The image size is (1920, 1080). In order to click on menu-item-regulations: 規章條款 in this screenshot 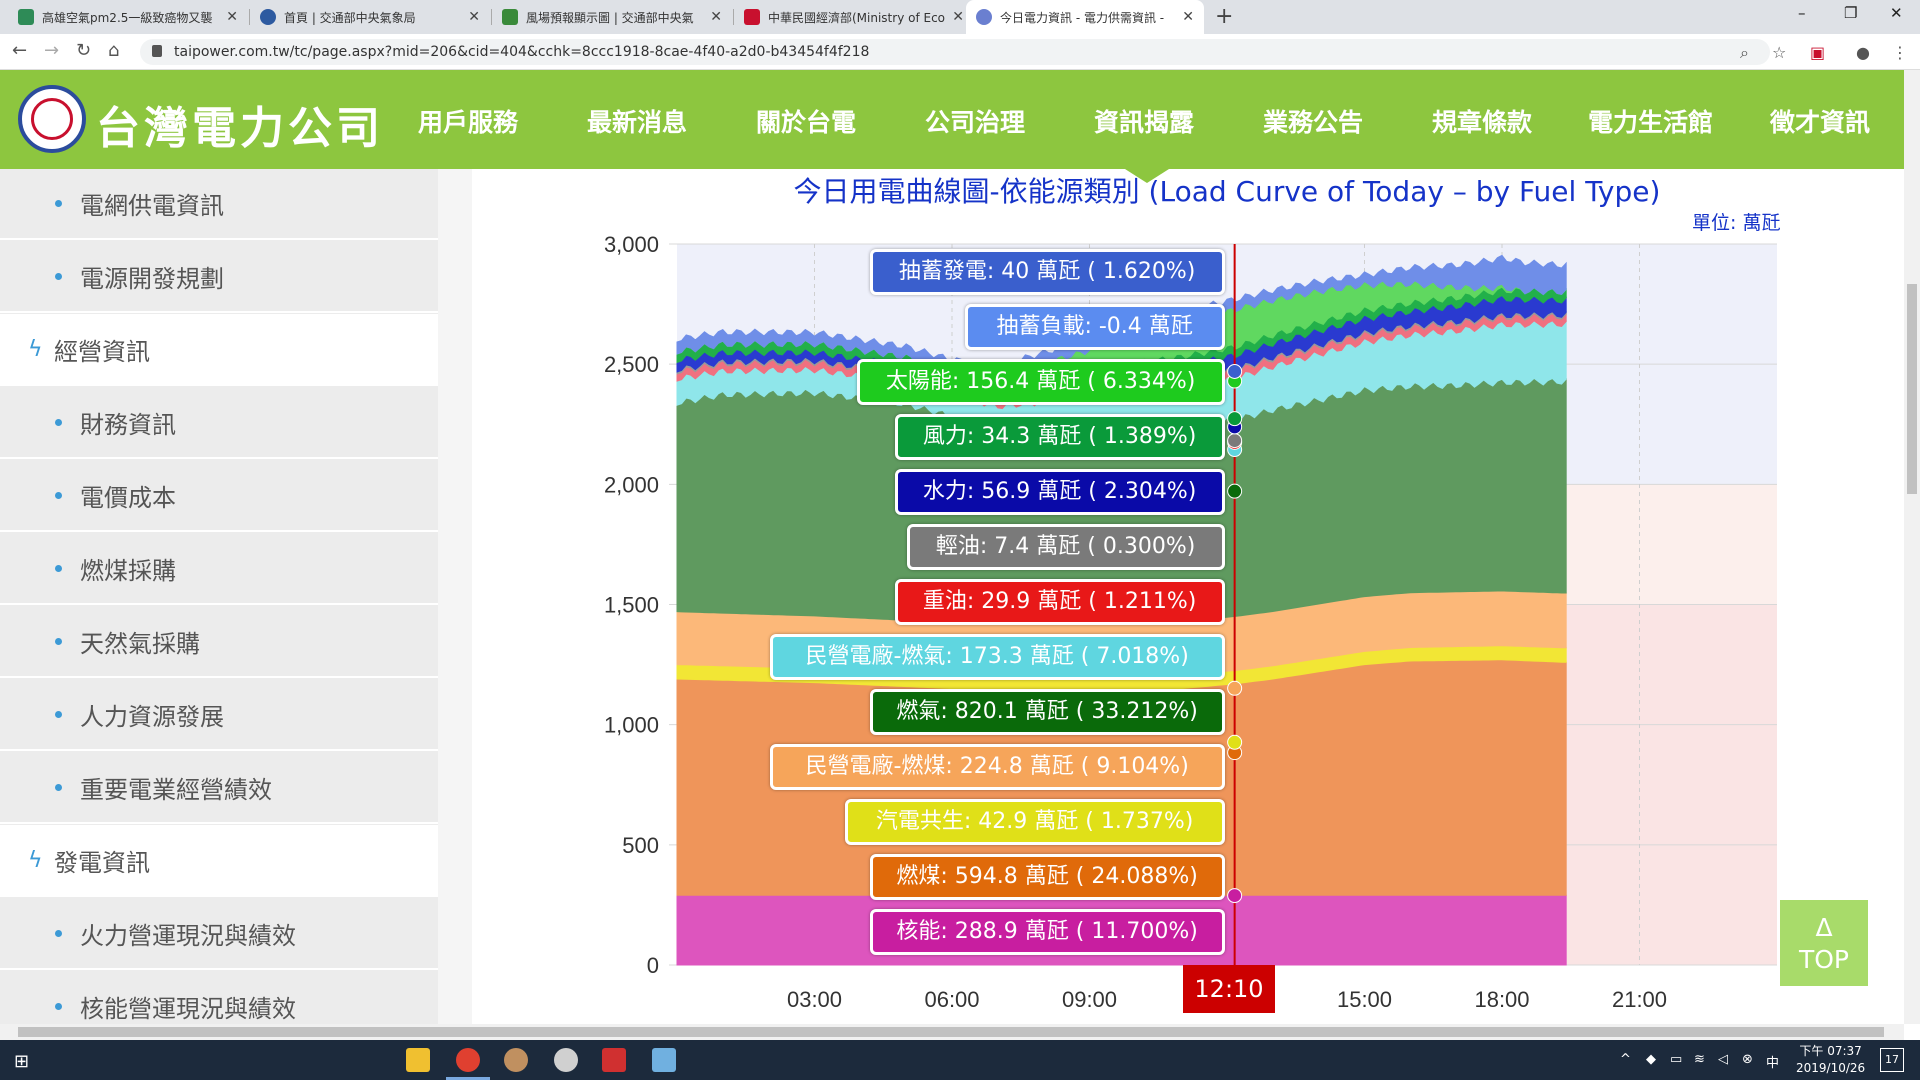, I will do `click(1482, 122)`.